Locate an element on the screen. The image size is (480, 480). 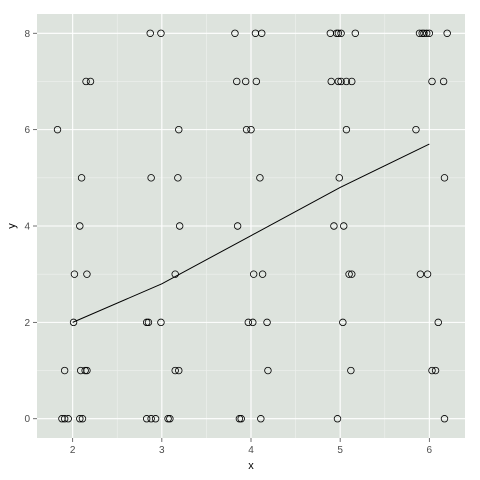
x-tick-label: 4 is located at coordinates (251, 450).